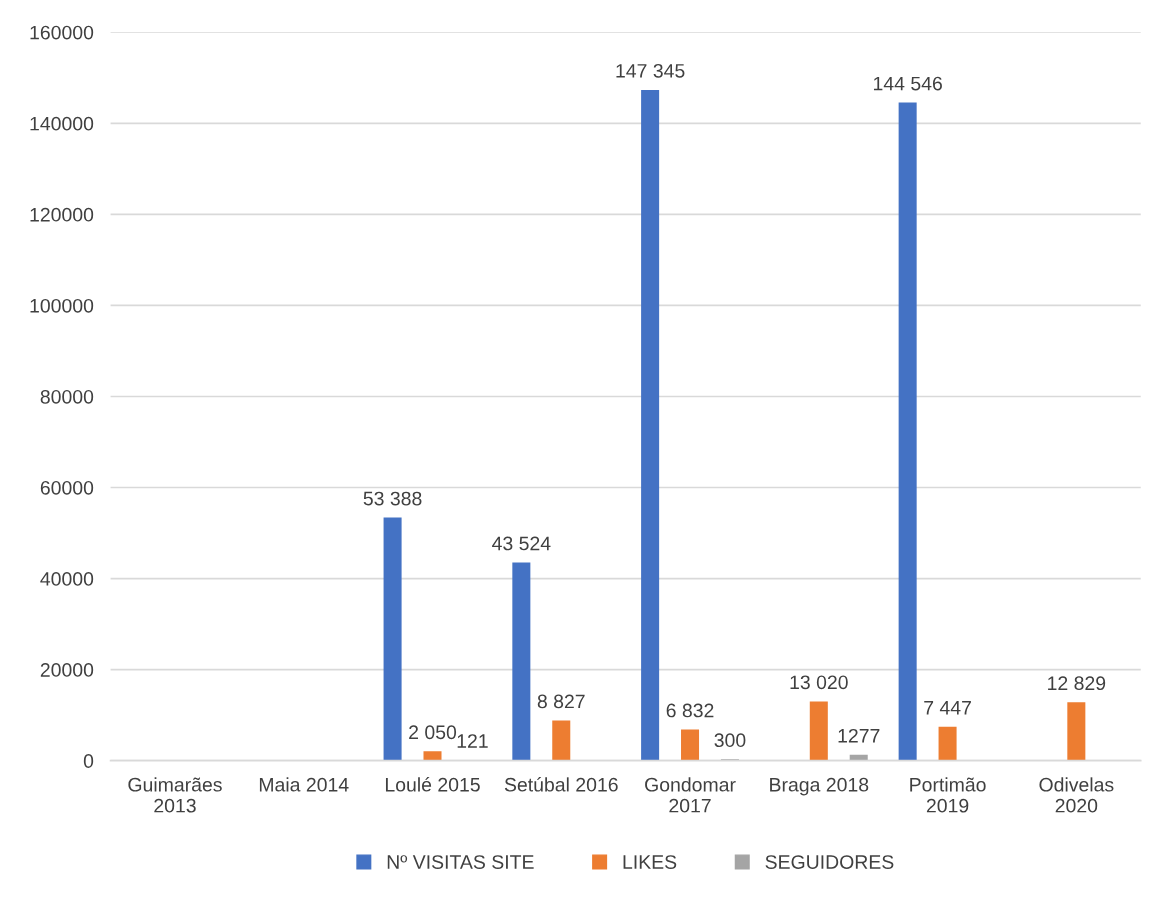  I want to click on data-label: 12 829, so click(1077, 683).